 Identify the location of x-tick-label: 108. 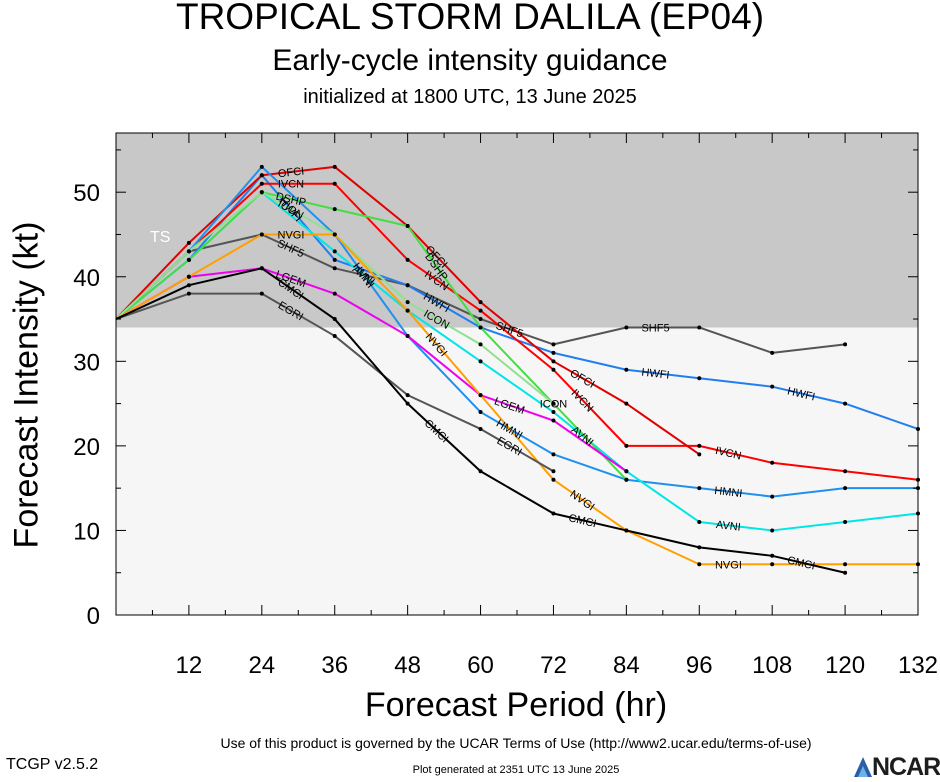
(772, 665).